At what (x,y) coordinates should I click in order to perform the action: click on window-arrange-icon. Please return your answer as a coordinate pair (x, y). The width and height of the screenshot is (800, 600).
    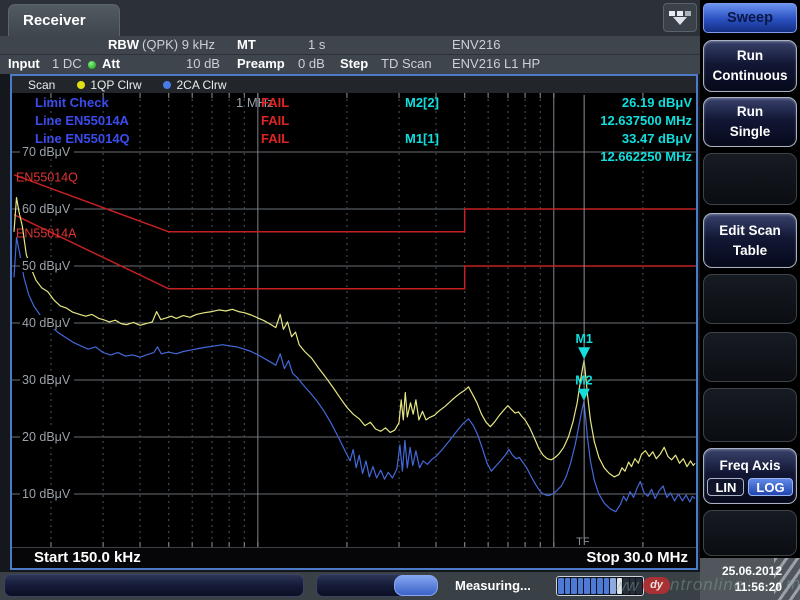
    Looking at the image, I should click on (680, 17).